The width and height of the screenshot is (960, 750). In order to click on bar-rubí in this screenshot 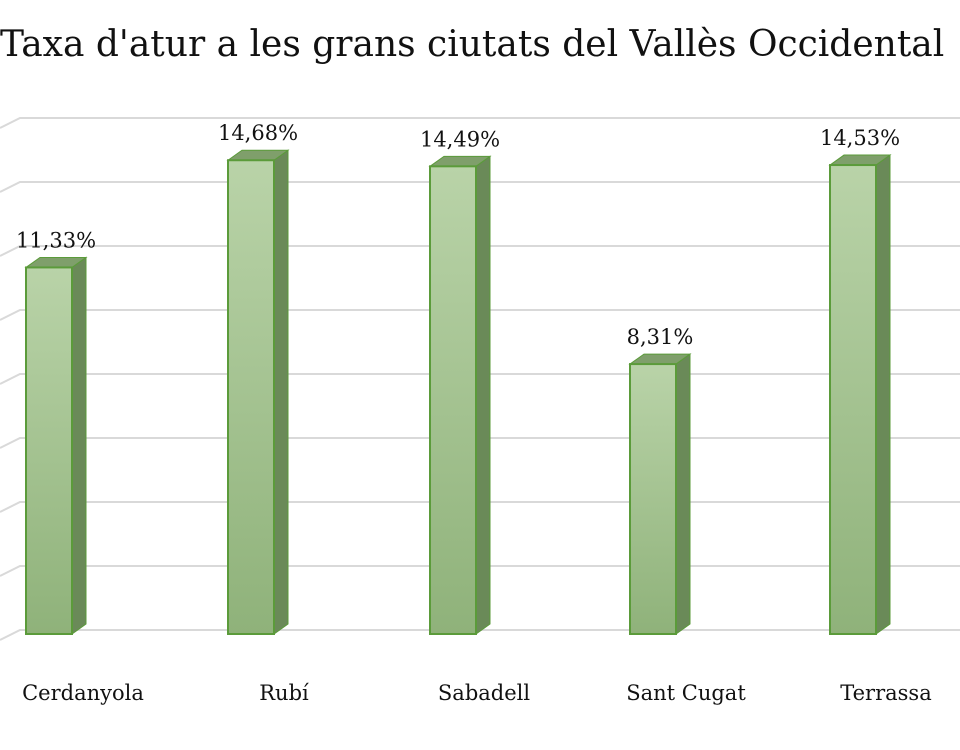, I will do `click(258, 392)`.